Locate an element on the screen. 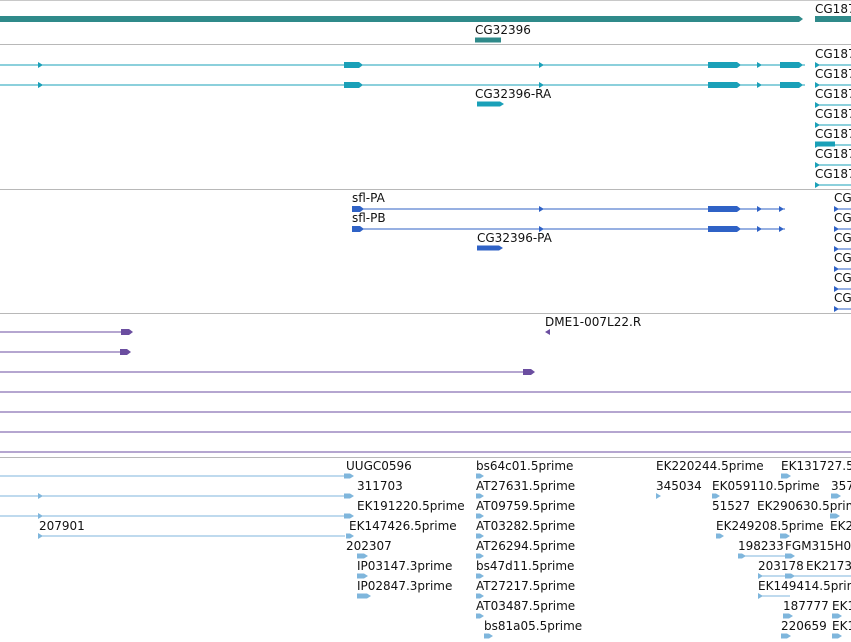 This screenshot has width=851, height=642. feature-label: CG32396-RA is located at coordinates (513, 94).